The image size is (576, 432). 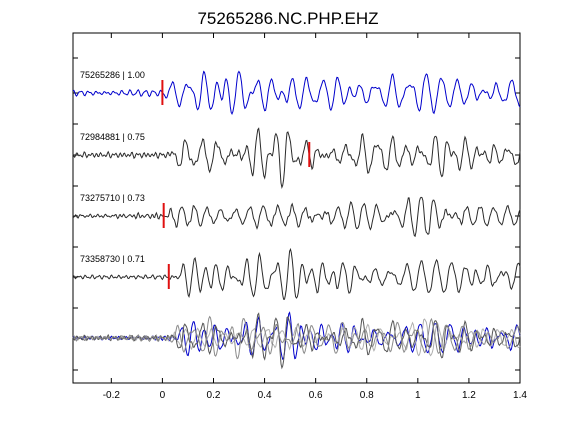 I want to click on pick-markers, so click(x=236, y=184).